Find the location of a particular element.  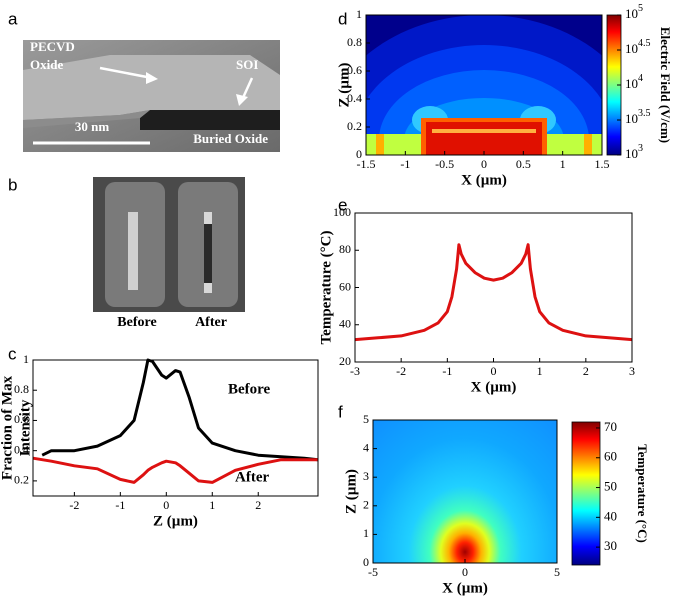

y-tick-label: 100 is located at coordinates (342, 212).